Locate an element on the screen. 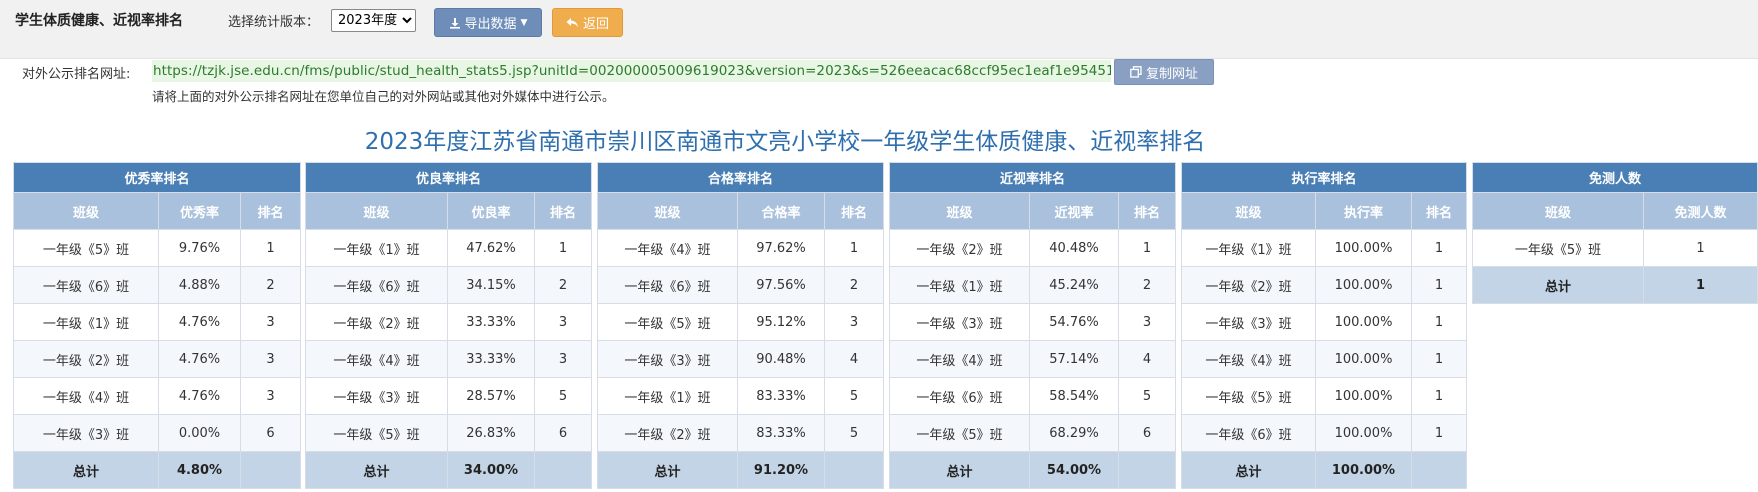 The image size is (1758, 492). table-row: 一年级《2》班 100.00% 1 is located at coordinates (1324, 285).